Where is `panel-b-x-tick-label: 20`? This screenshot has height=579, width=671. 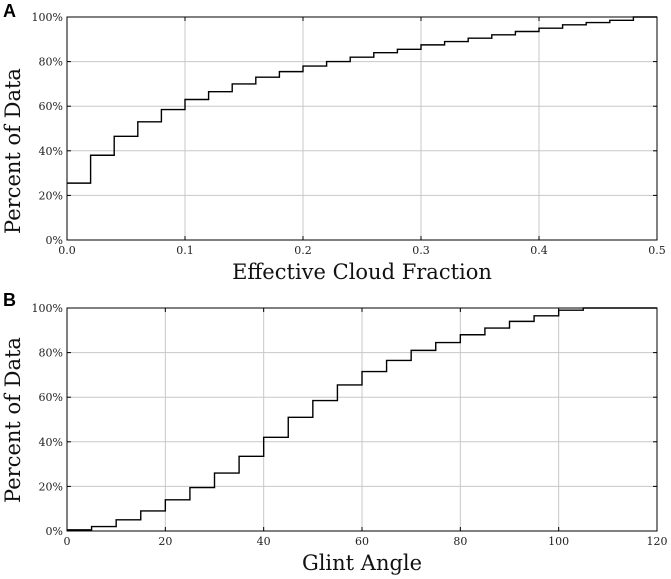 panel-b-x-tick-label: 20 is located at coordinates (165, 541).